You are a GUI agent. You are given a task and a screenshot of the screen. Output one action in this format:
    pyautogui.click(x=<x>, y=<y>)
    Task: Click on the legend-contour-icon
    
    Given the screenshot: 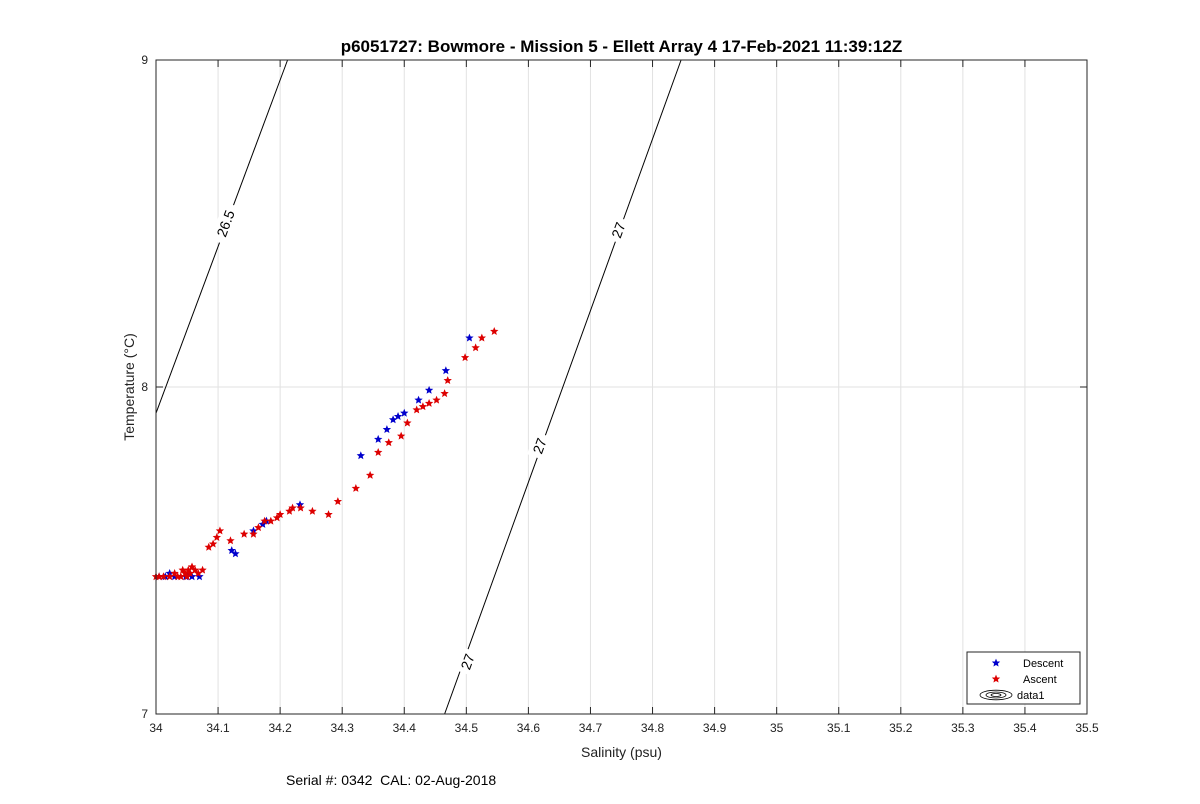 What is the action you would take?
    pyautogui.click(x=996, y=695)
    